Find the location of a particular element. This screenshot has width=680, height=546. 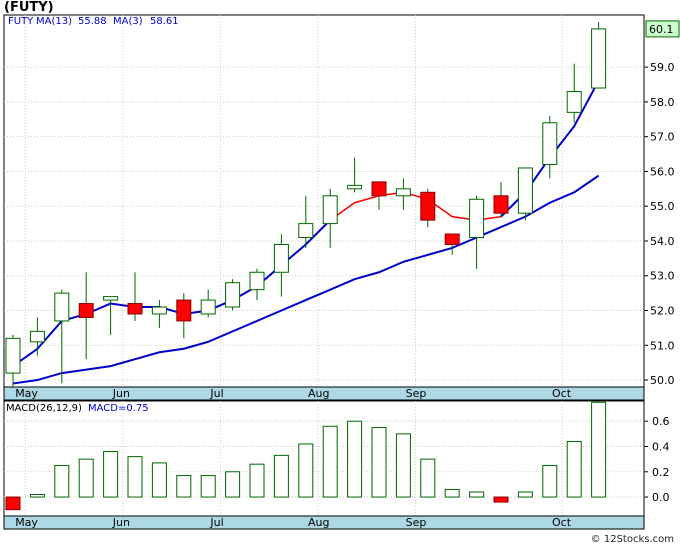

macd-month-label-jun: Jun is located at coordinates (121, 522).